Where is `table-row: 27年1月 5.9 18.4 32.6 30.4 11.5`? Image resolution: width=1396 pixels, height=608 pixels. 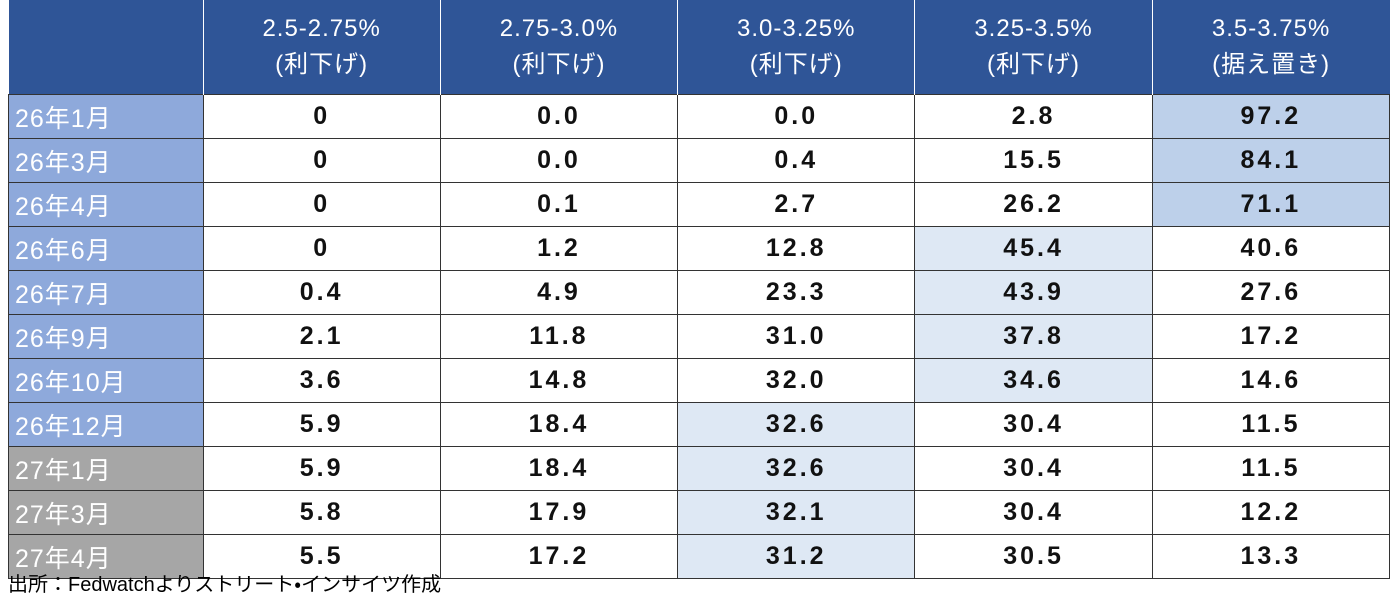
table-row: 27年1月 5.9 18.4 32.6 30.4 11.5 is located at coordinates (699, 468).